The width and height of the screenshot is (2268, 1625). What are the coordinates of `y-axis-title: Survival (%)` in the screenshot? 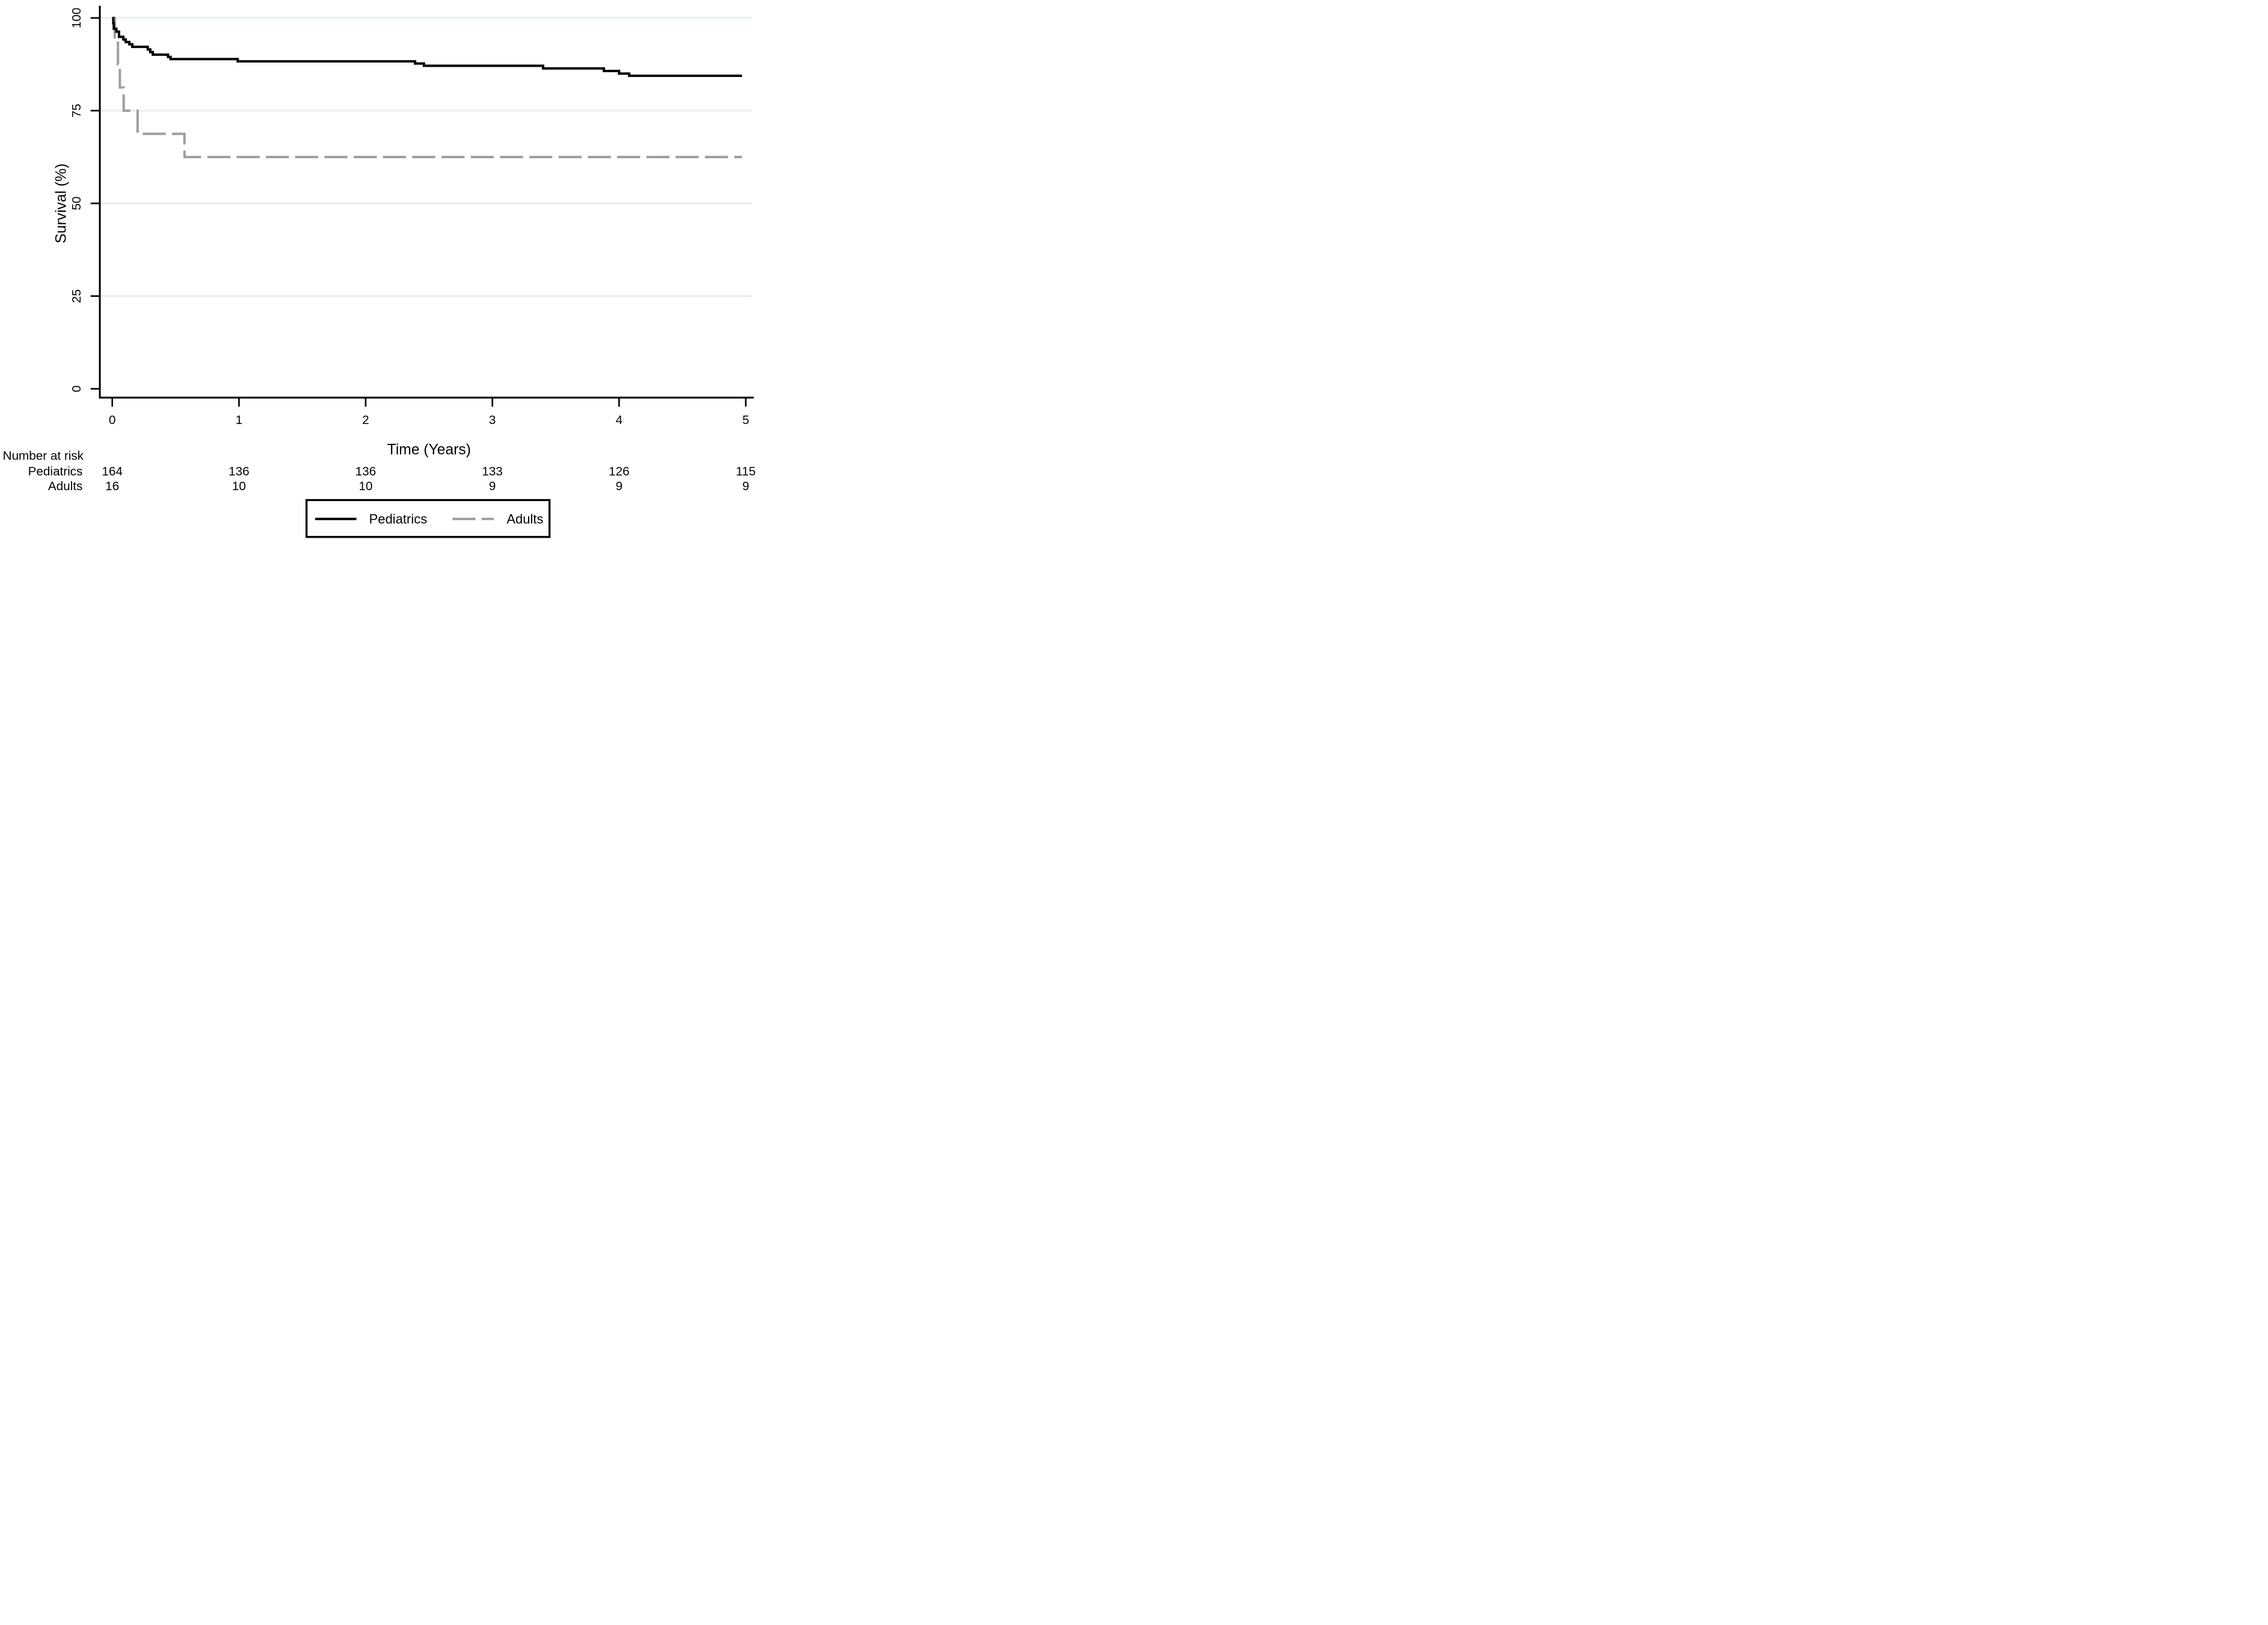 It's located at (62, 204).